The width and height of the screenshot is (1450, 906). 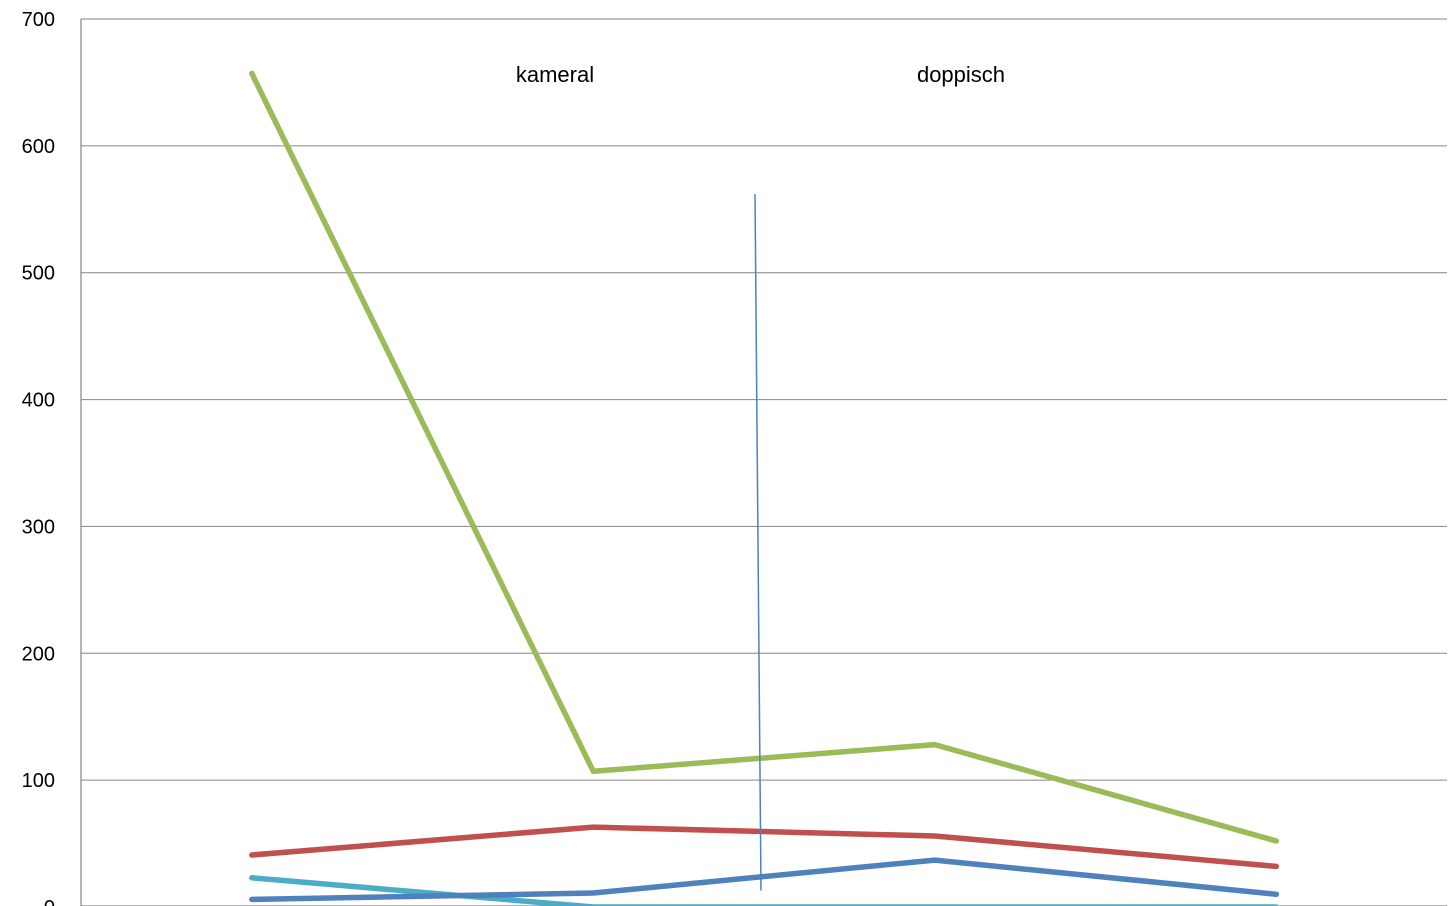 What do you see at coordinates (961, 74) in the screenshot?
I see `annotation-doppisch: doppisch` at bounding box center [961, 74].